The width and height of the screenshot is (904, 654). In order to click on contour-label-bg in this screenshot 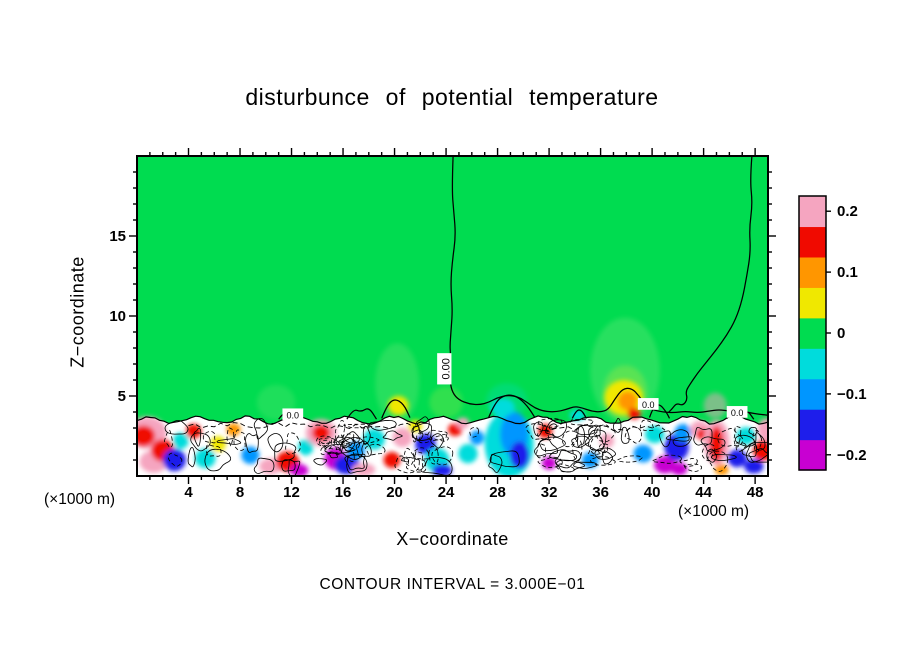, I will do `click(444, 369)`.